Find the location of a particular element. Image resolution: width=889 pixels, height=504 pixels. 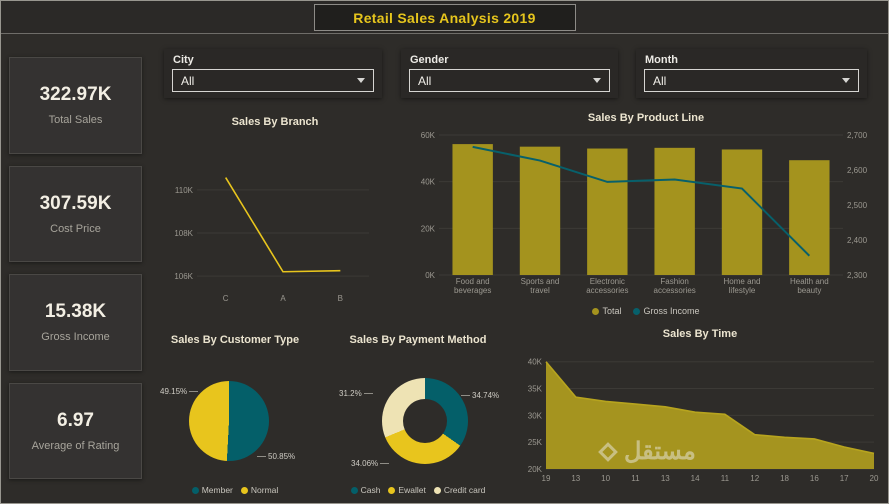

svg-text: 2,600 is located at coordinates (857, 170).